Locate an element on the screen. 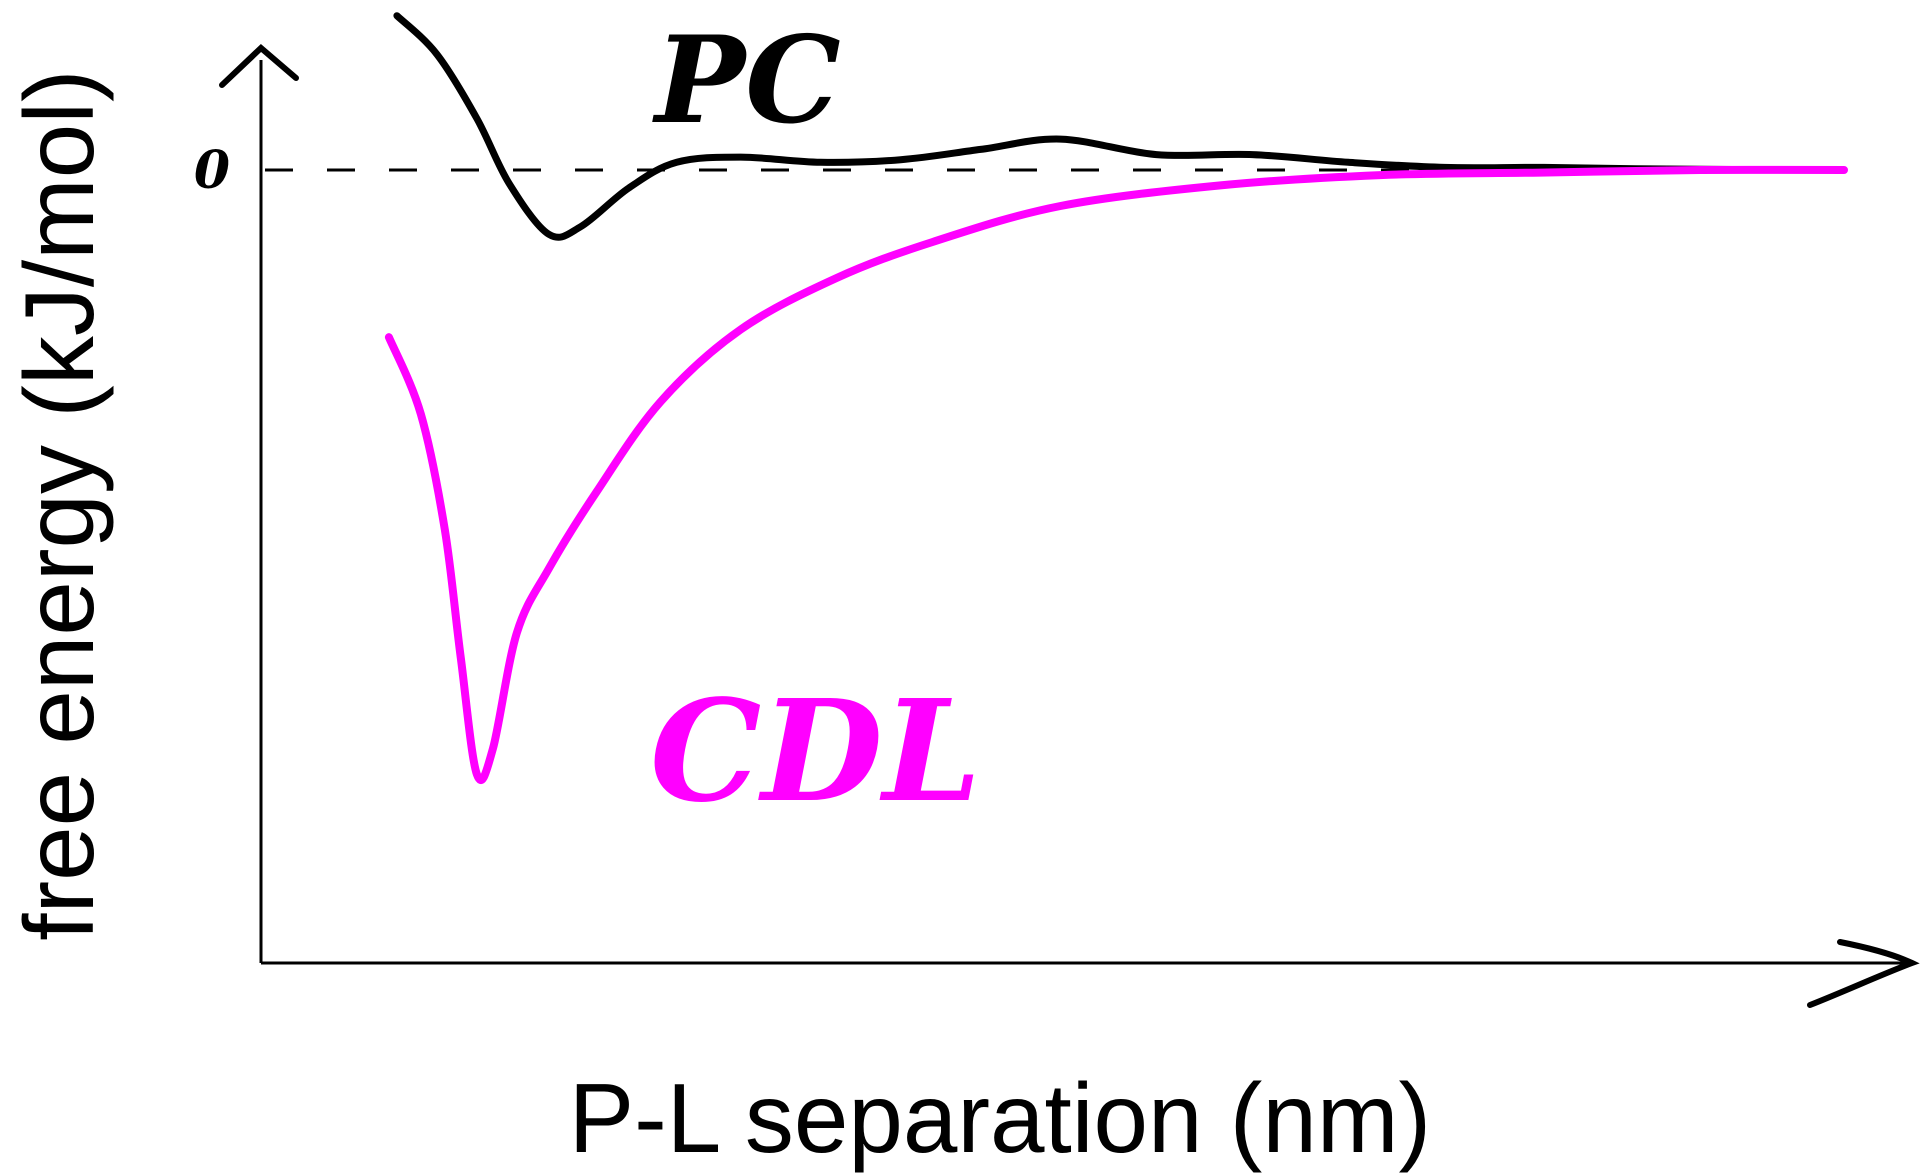  y-tick-label-zero: 0 is located at coordinates (212, 170).